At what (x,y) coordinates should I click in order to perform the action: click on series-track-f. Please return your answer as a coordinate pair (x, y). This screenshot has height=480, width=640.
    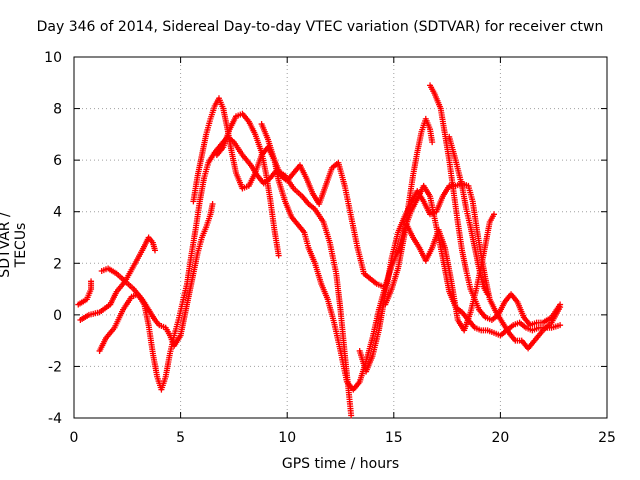
    Looking at the image, I should click on (247, 184).